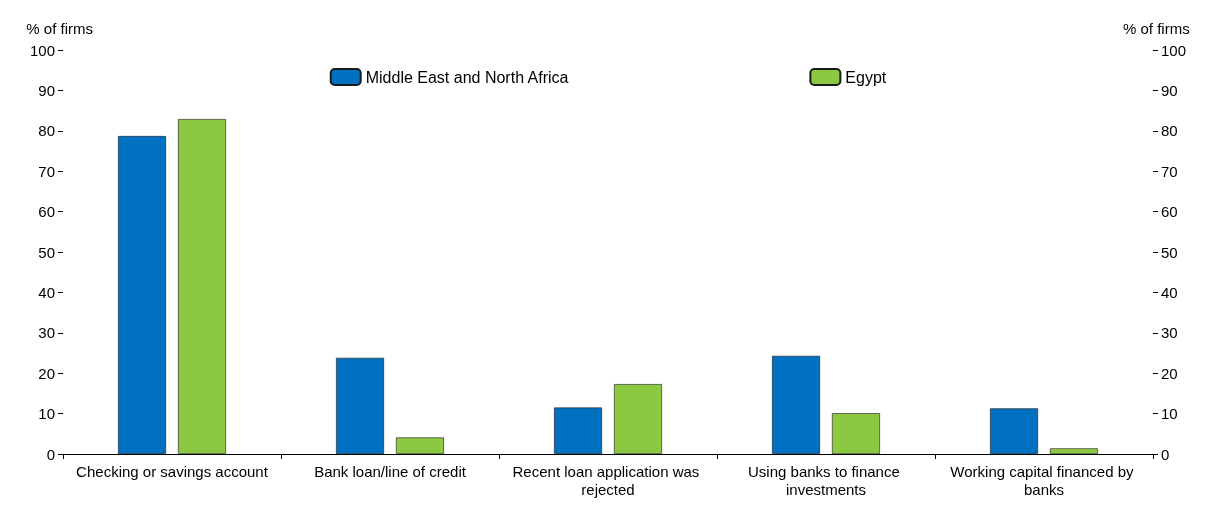 The height and width of the screenshot is (518, 1216). I want to click on x-tick-label: Bank loan/line of credit, so click(390, 471).